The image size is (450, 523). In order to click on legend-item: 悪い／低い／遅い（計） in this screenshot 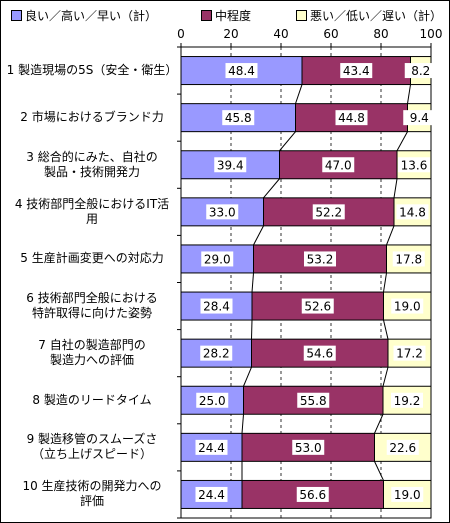, I will do `click(369, 15)`.